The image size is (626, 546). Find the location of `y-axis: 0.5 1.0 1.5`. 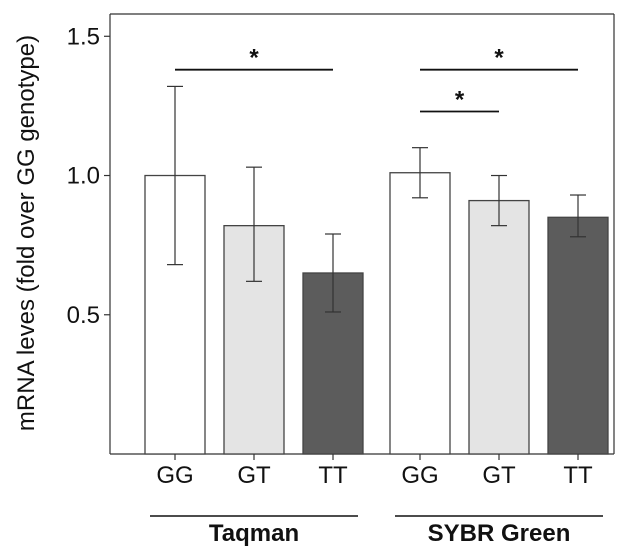

y-axis: 0.5 1.0 1.5 is located at coordinates (88, 176).